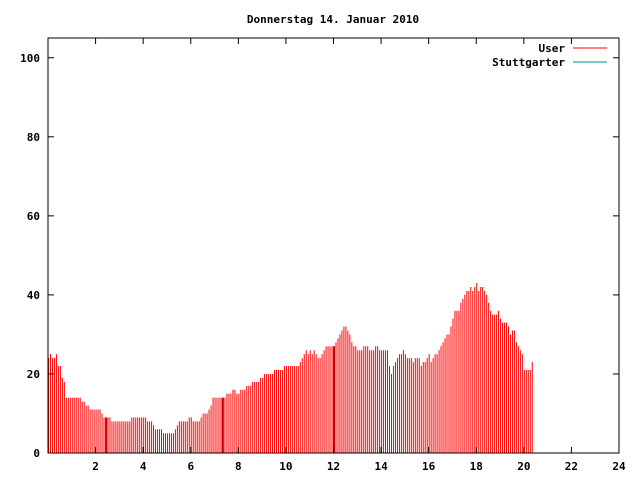 The height and width of the screenshot is (480, 640). Describe the element at coordinates (190, 466) in the screenshot. I see `x-tick-label-6: 6` at that location.